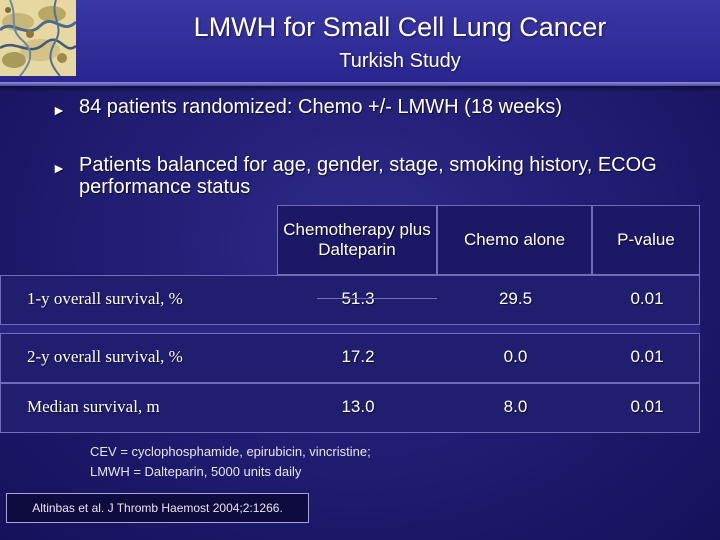  I want to click on table-row: 1-y overall survival, % 51.3 29.5 0.01, so click(350, 300).